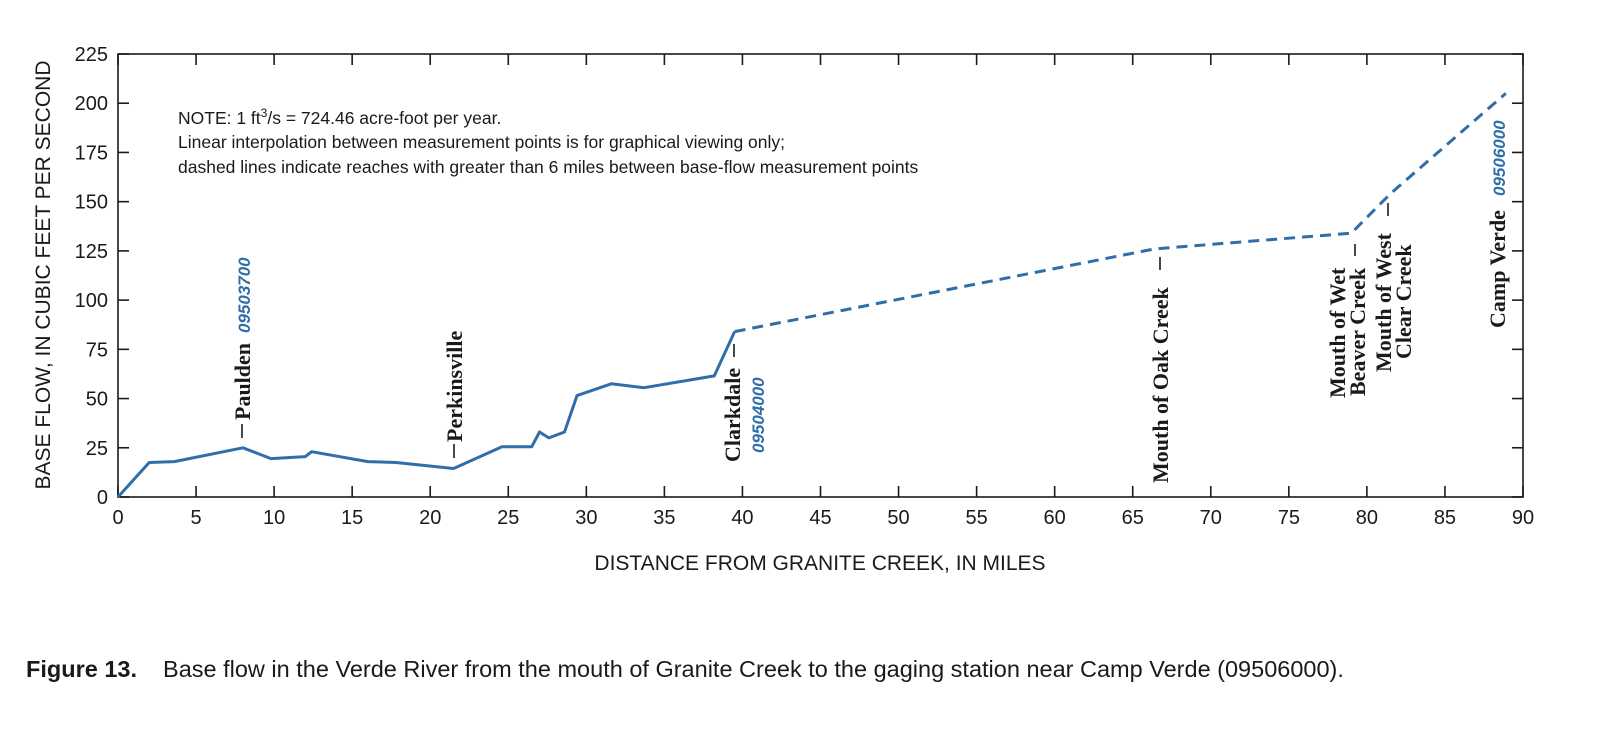 The width and height of the screenshot is (1610, 742). I want to click on x-tick-label: 65, so click(1133, 518).